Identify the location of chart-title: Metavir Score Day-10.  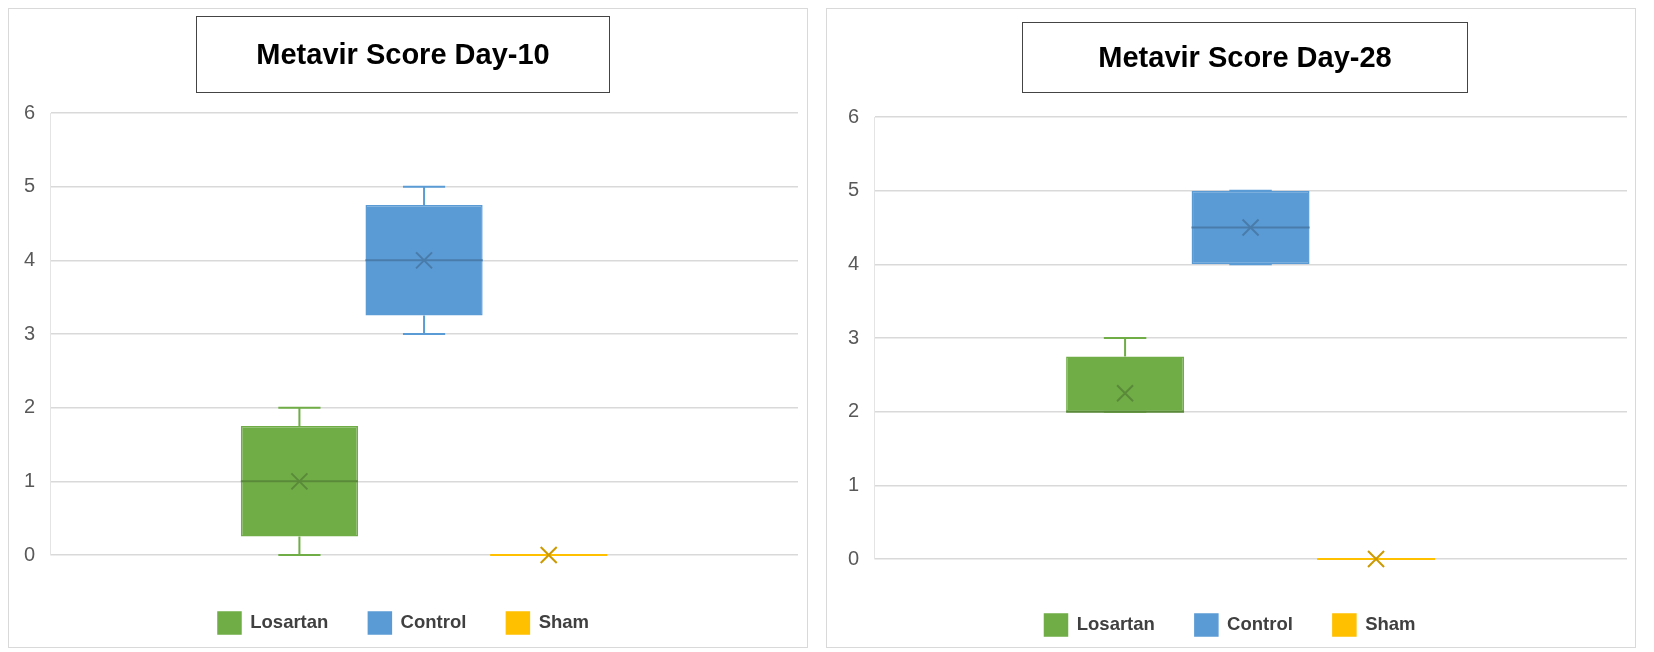
(403, 54).